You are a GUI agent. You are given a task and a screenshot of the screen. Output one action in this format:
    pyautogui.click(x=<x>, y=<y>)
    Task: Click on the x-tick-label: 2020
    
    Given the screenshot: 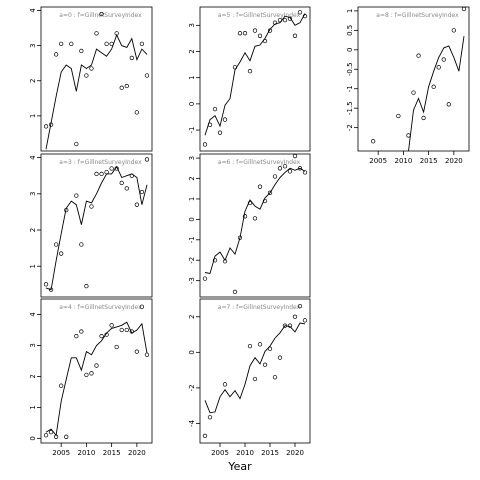 What is the action you would take?
    pyautogui.click(x=454, y=161)
    